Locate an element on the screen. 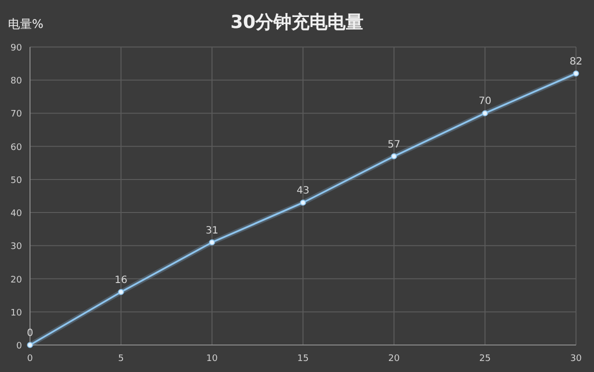  data-label: 82 is located at coordinates (576, 62).